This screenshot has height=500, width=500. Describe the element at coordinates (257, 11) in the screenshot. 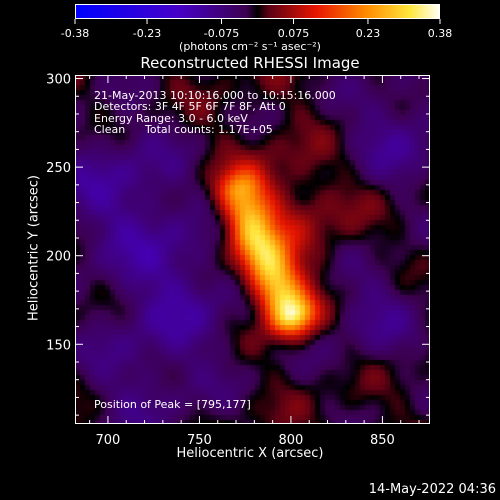

I see `colorbar` at that location.